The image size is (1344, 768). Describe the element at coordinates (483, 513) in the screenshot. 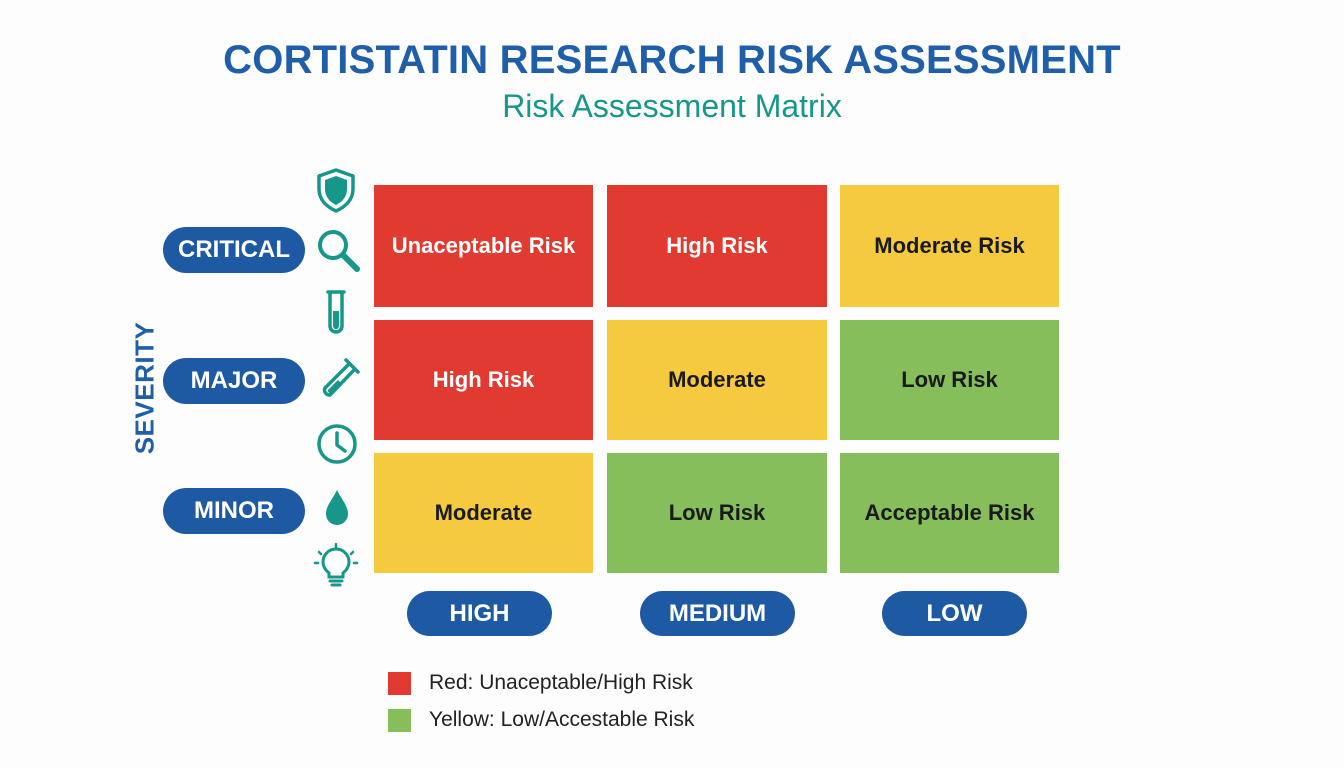

I see `matrix-cell-minor-high: Moderate` at that location.